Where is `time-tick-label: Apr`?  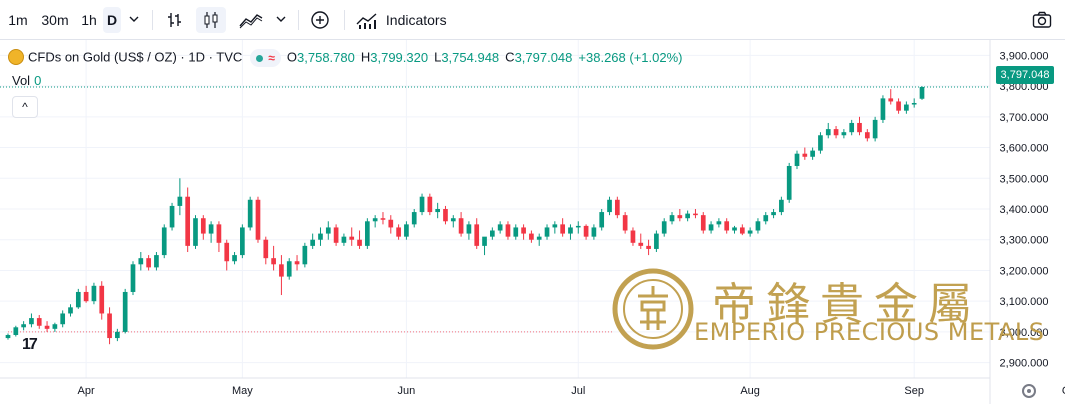 time-tick-label: Apr is located at coordinates (86, 391).